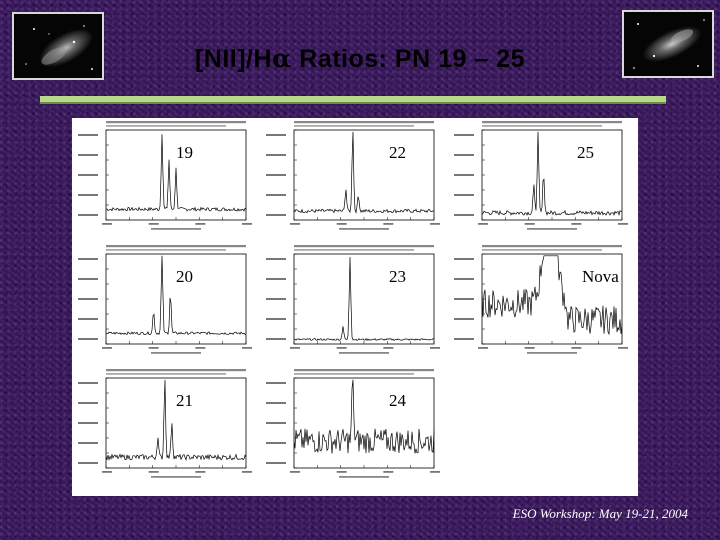 Image resolution: width=720 pixels, height=540 pixels. Describe the element at coordinates (165, 175) in the screenshot. I see `spectrum-panel: 19` at that location.